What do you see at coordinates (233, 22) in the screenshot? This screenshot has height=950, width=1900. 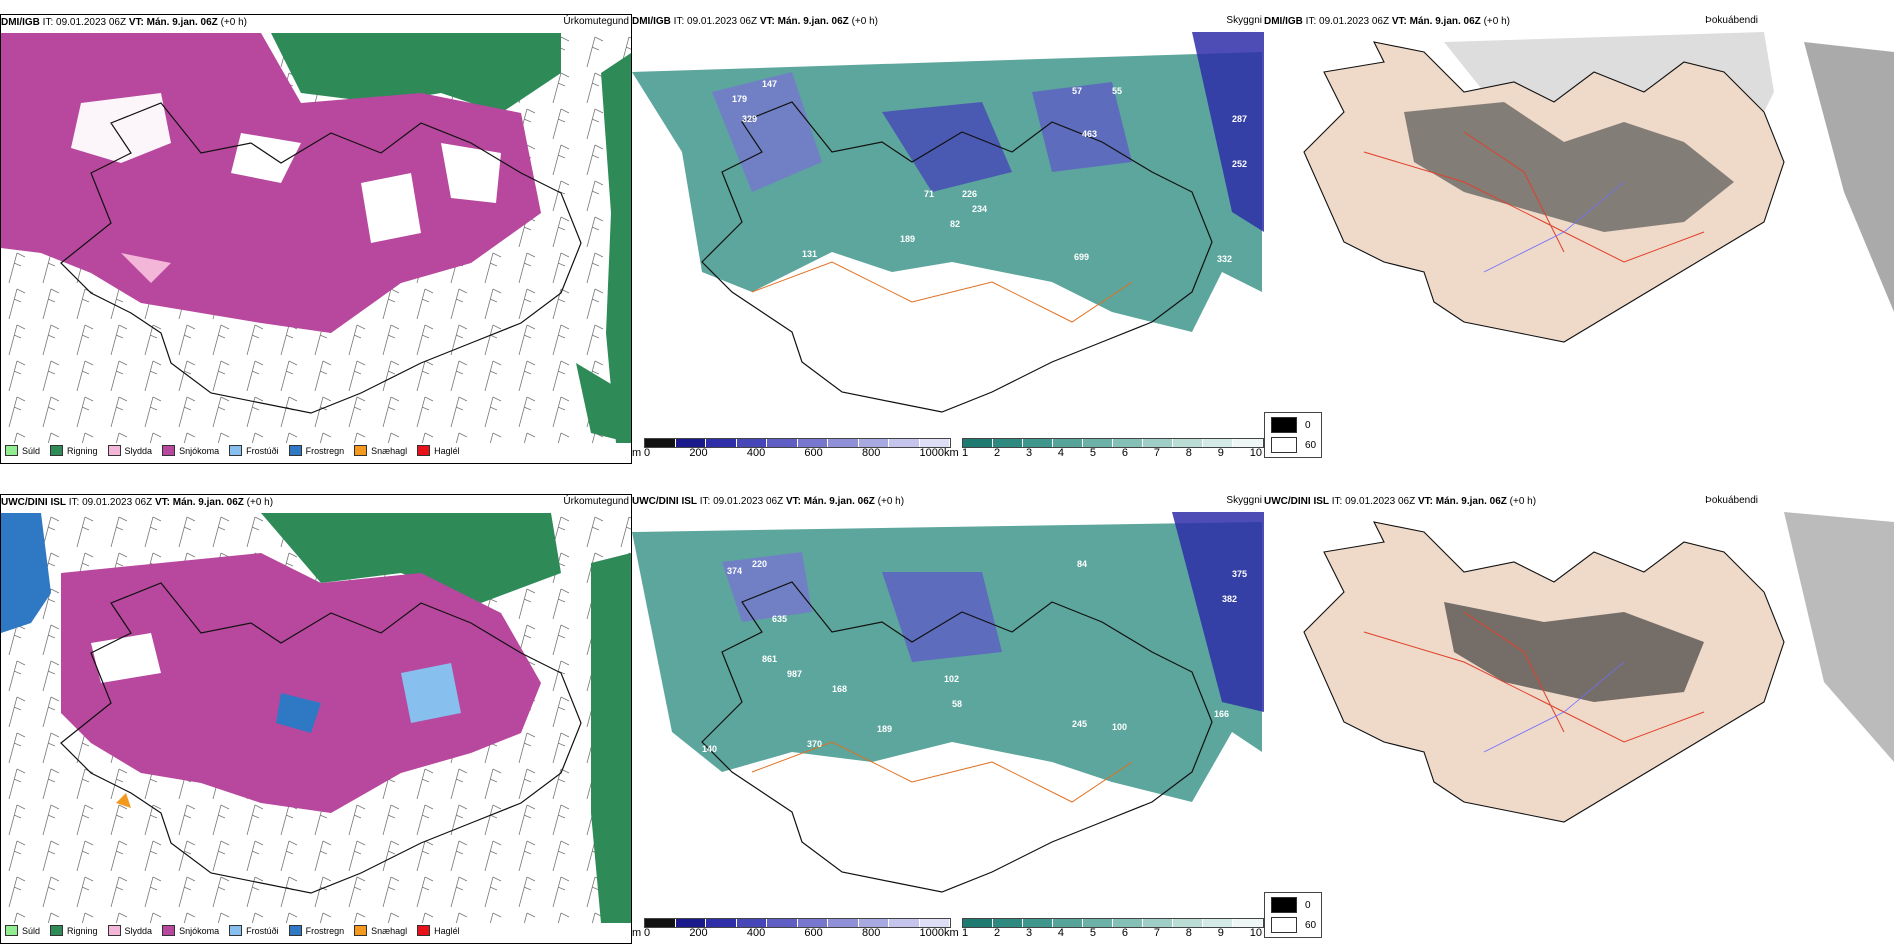 I see `lead-time: (+0 h)` at bounding box center [233, 22].